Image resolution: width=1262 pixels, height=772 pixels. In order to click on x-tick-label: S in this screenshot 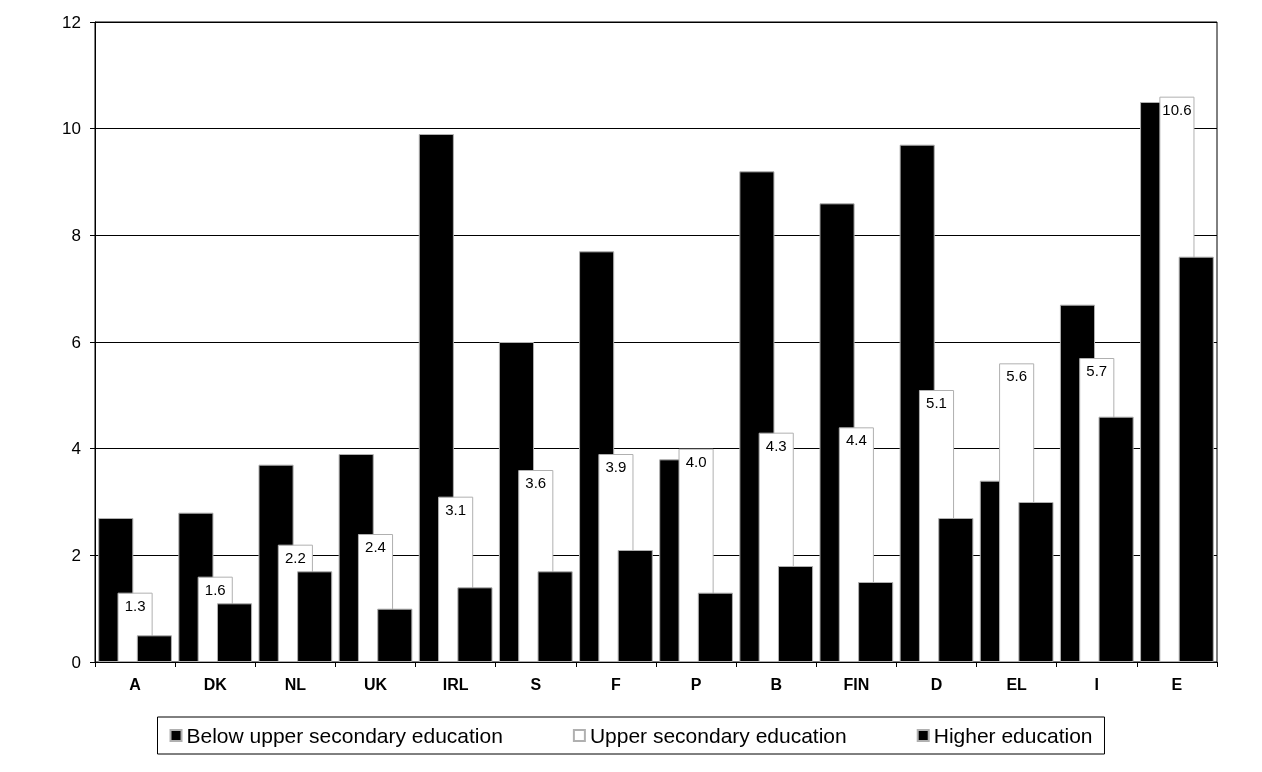, I will do `click(536, 684)`.